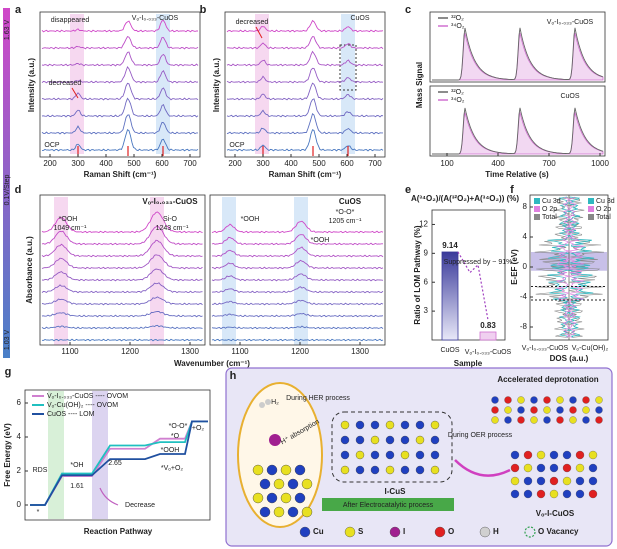 The image size is (617, 549). What do you see at coordinates (119, 463) in the screenshot?
I see `energy-path` at bounding box center [119, 463].